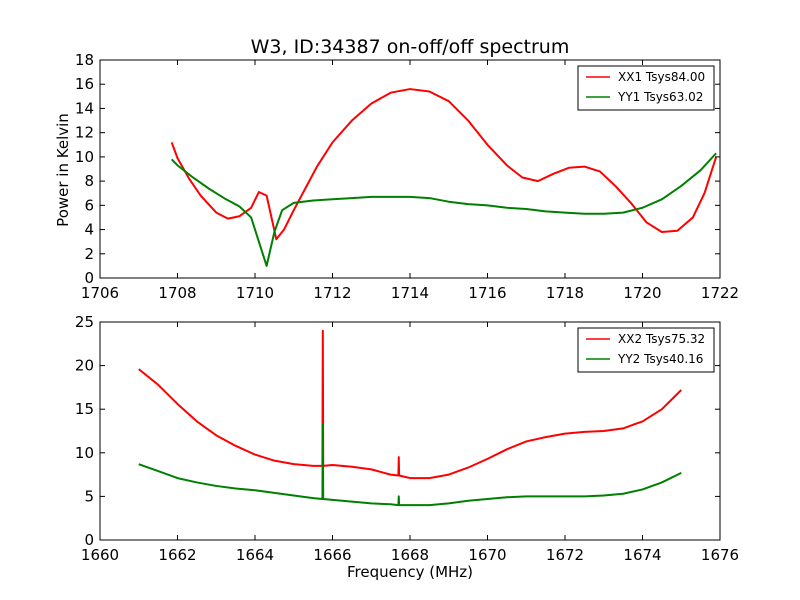 This screenshot has height=600, width=800. What do you see at coordinates (84, 108) in the screenshot?
I see `y-tick-label: 14` at bounding box center [84, 108].